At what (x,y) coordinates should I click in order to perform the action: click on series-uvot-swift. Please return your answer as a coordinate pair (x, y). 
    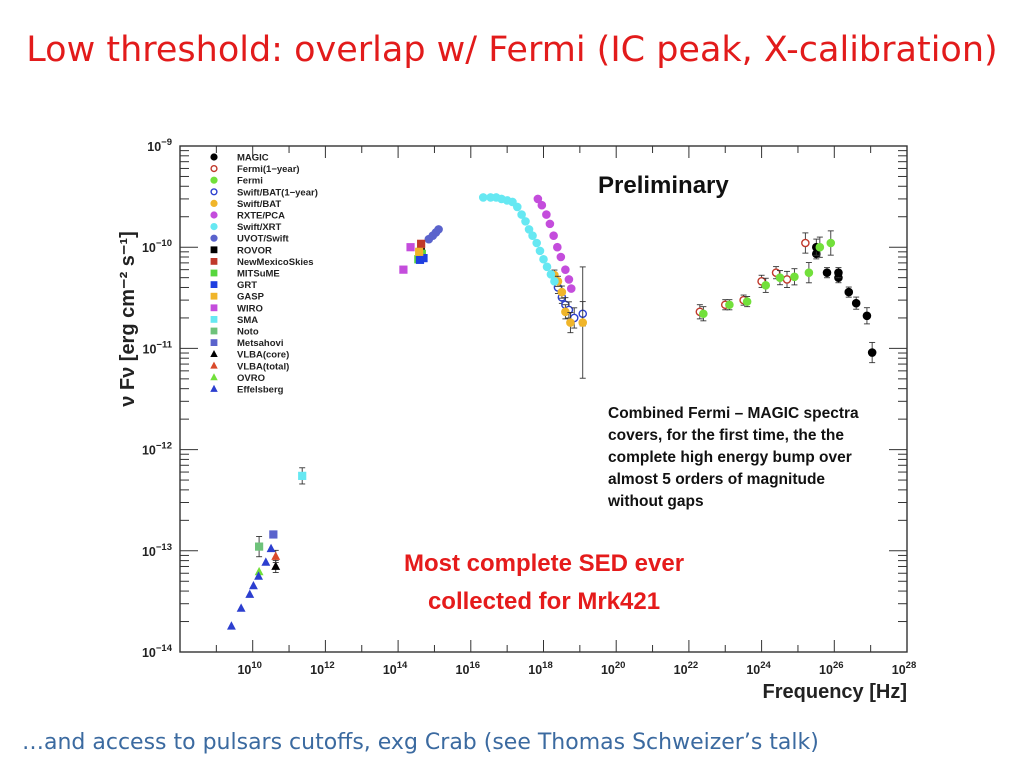
    Looking at the image, I should click on (433, 234).